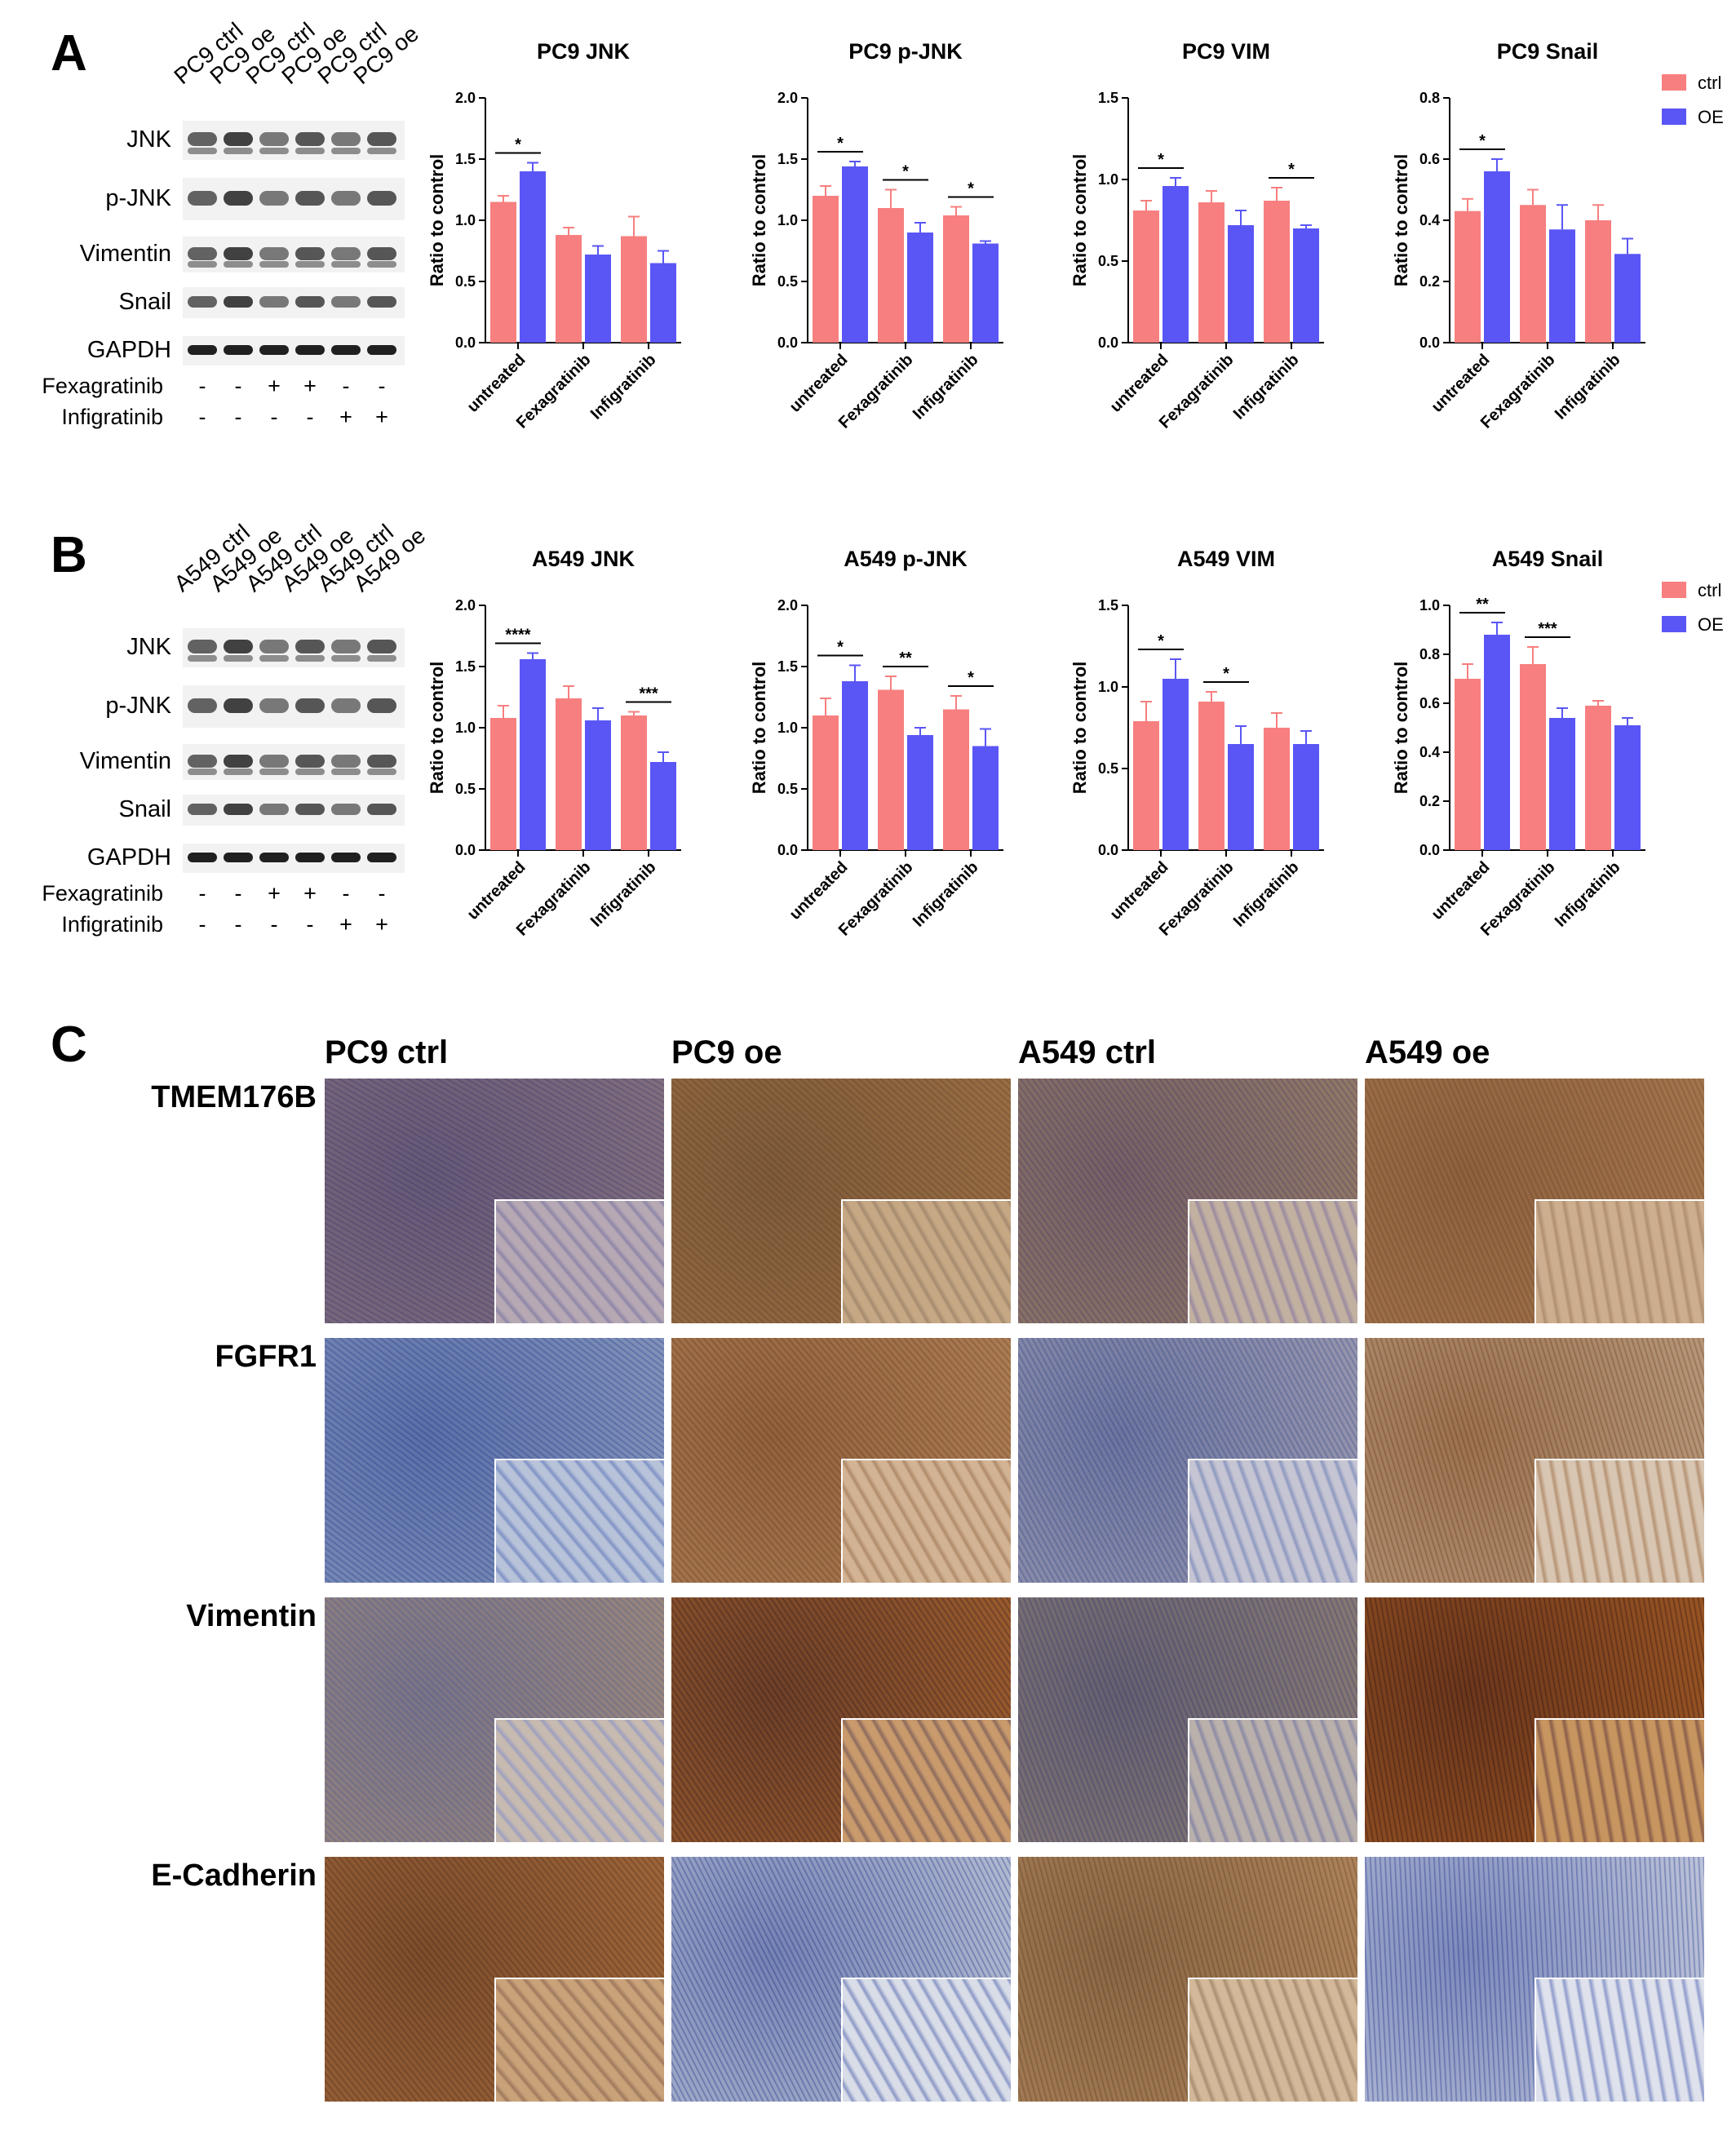 Image resolution: width=1736 pixels, height=2144 pixels. Describe the element at coordinates (1709, 590) in the screenshot. I see `legend-label: ctrl` at that location.